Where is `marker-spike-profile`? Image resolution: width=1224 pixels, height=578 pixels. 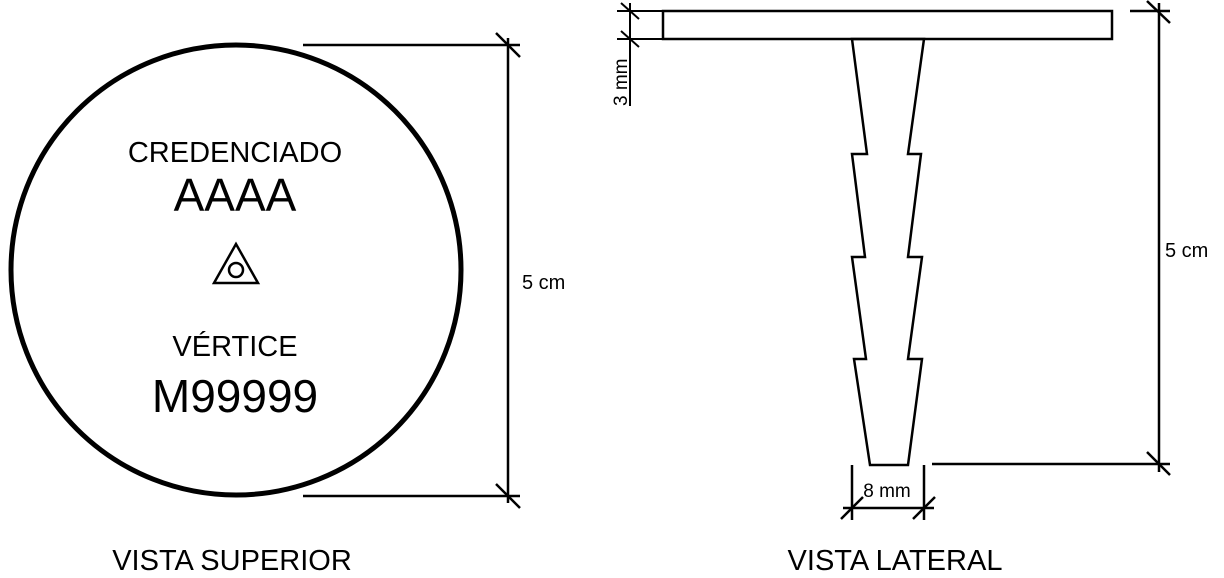
marker-spike-profile is located at coordinates (888, 252).